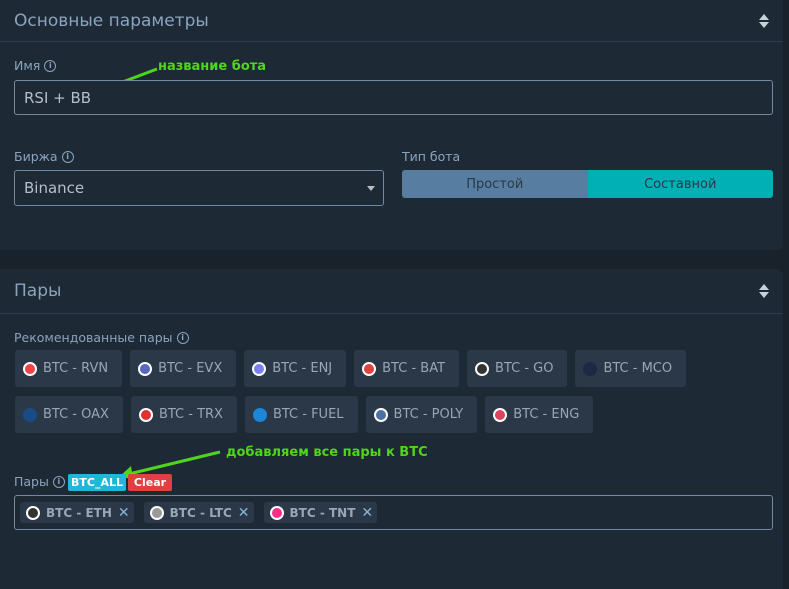 The width and height of the screenshot is (789, 589). I want to click on pair-button: BTC - TRX, so click(183, 414).